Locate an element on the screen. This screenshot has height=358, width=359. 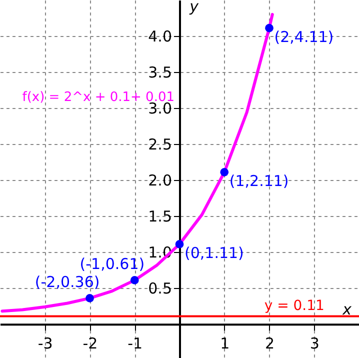
x-tick-label: 3 is located at coordinates (315, 343).